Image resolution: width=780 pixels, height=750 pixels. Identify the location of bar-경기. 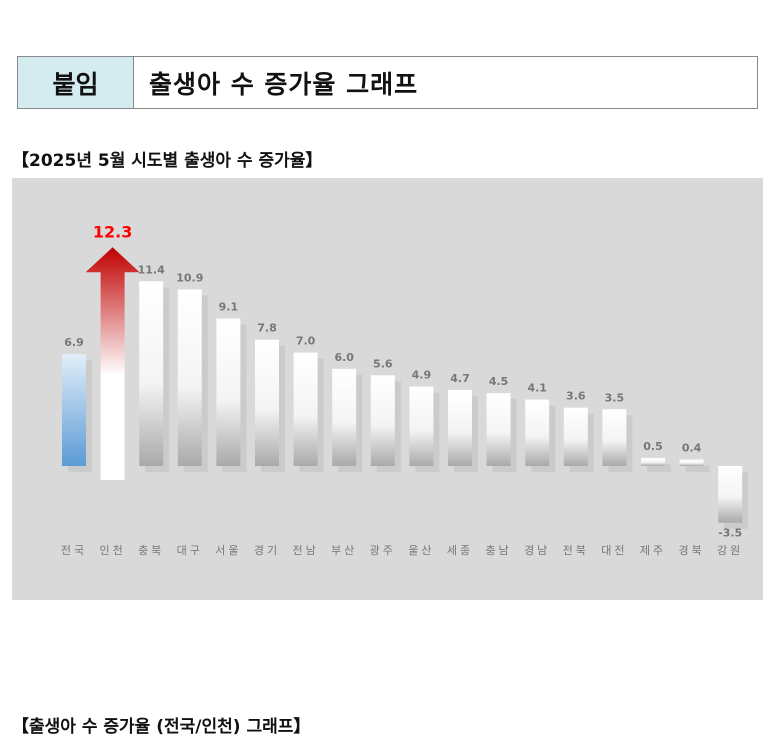
(267, 402).